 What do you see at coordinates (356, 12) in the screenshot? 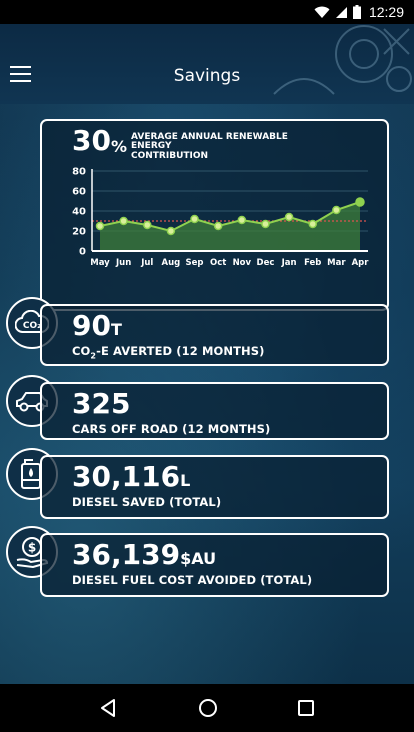
I see `battery-icon` at bounding box center [356, 12].